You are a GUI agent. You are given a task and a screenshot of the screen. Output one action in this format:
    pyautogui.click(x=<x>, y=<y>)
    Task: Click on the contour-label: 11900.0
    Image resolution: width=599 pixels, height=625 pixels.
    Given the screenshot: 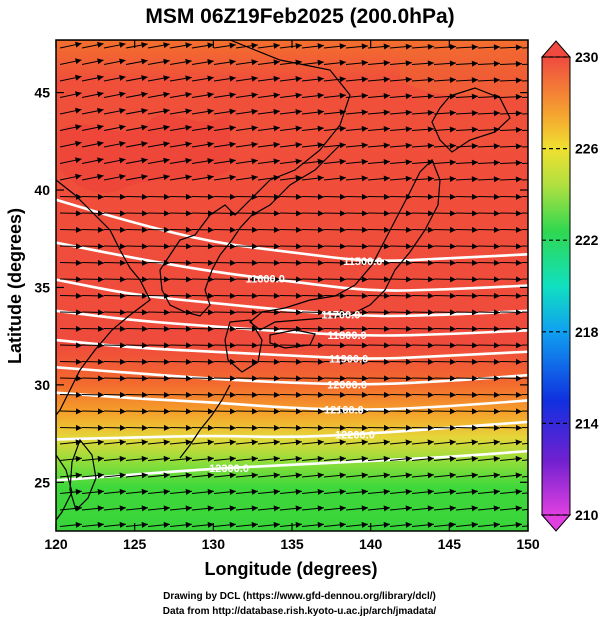 What is the action you would take?
    pyautogui.click(x=348, y=359)
    